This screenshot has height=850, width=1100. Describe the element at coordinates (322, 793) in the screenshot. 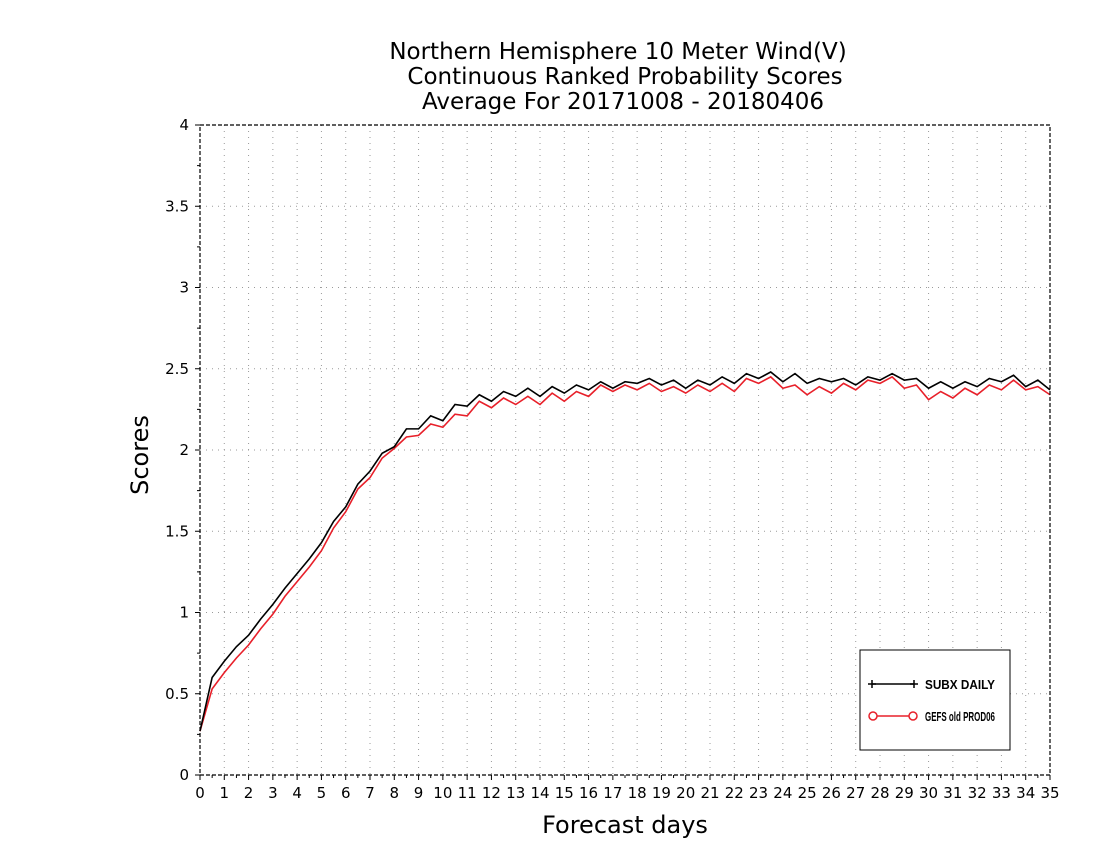

I see `x-tick-label: 5` at that location.